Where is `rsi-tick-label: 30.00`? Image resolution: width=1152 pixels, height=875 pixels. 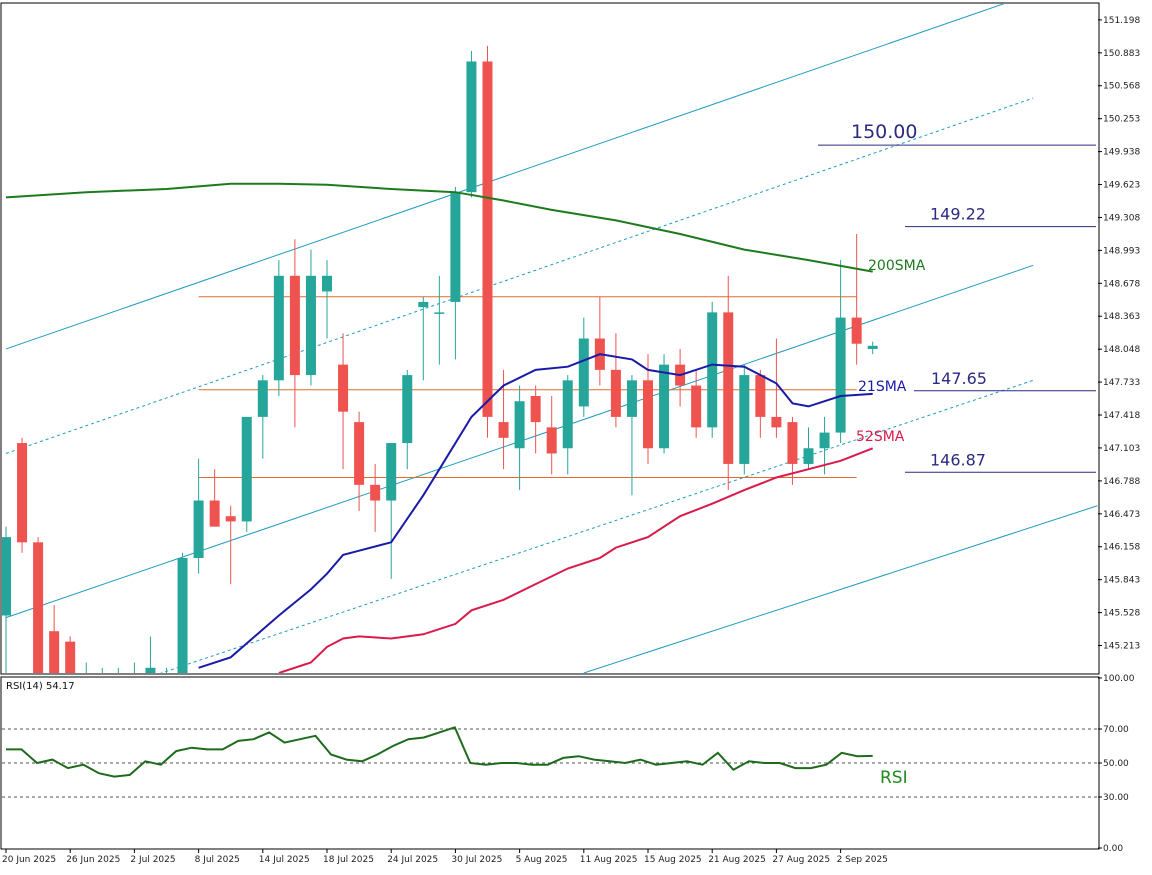
rsi-tick-label: 30.00 is located at coordinates (1116, 798).